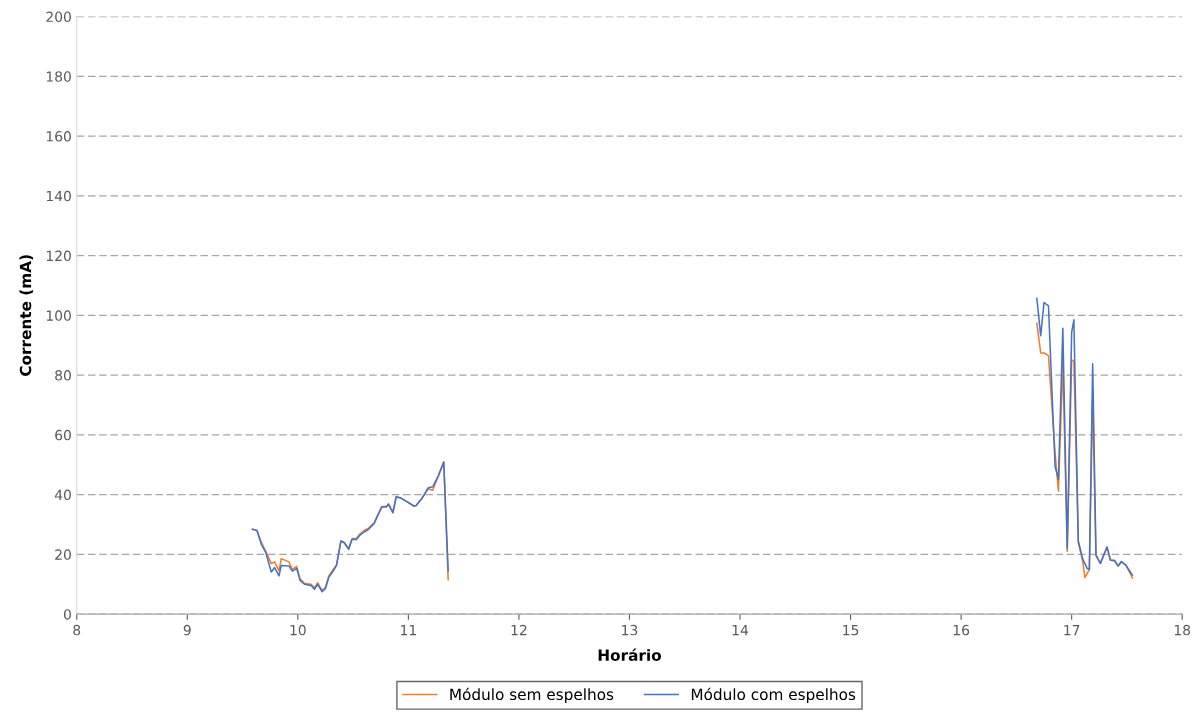 The height and width of the screenshot is (720, 1199). I want to click on x-tick-label: 9, so click(187, 630).